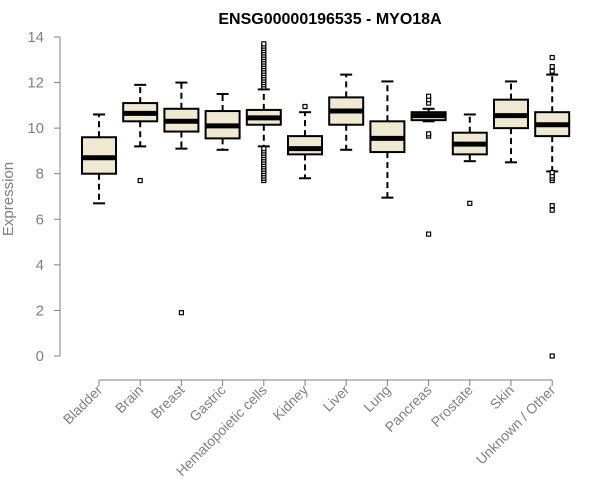 The image size is (600, 500). What do you see at coordinates (452, 406) in the screenshot?
I see `x-tick-label: Prostate` at bounding box center [452, 406].